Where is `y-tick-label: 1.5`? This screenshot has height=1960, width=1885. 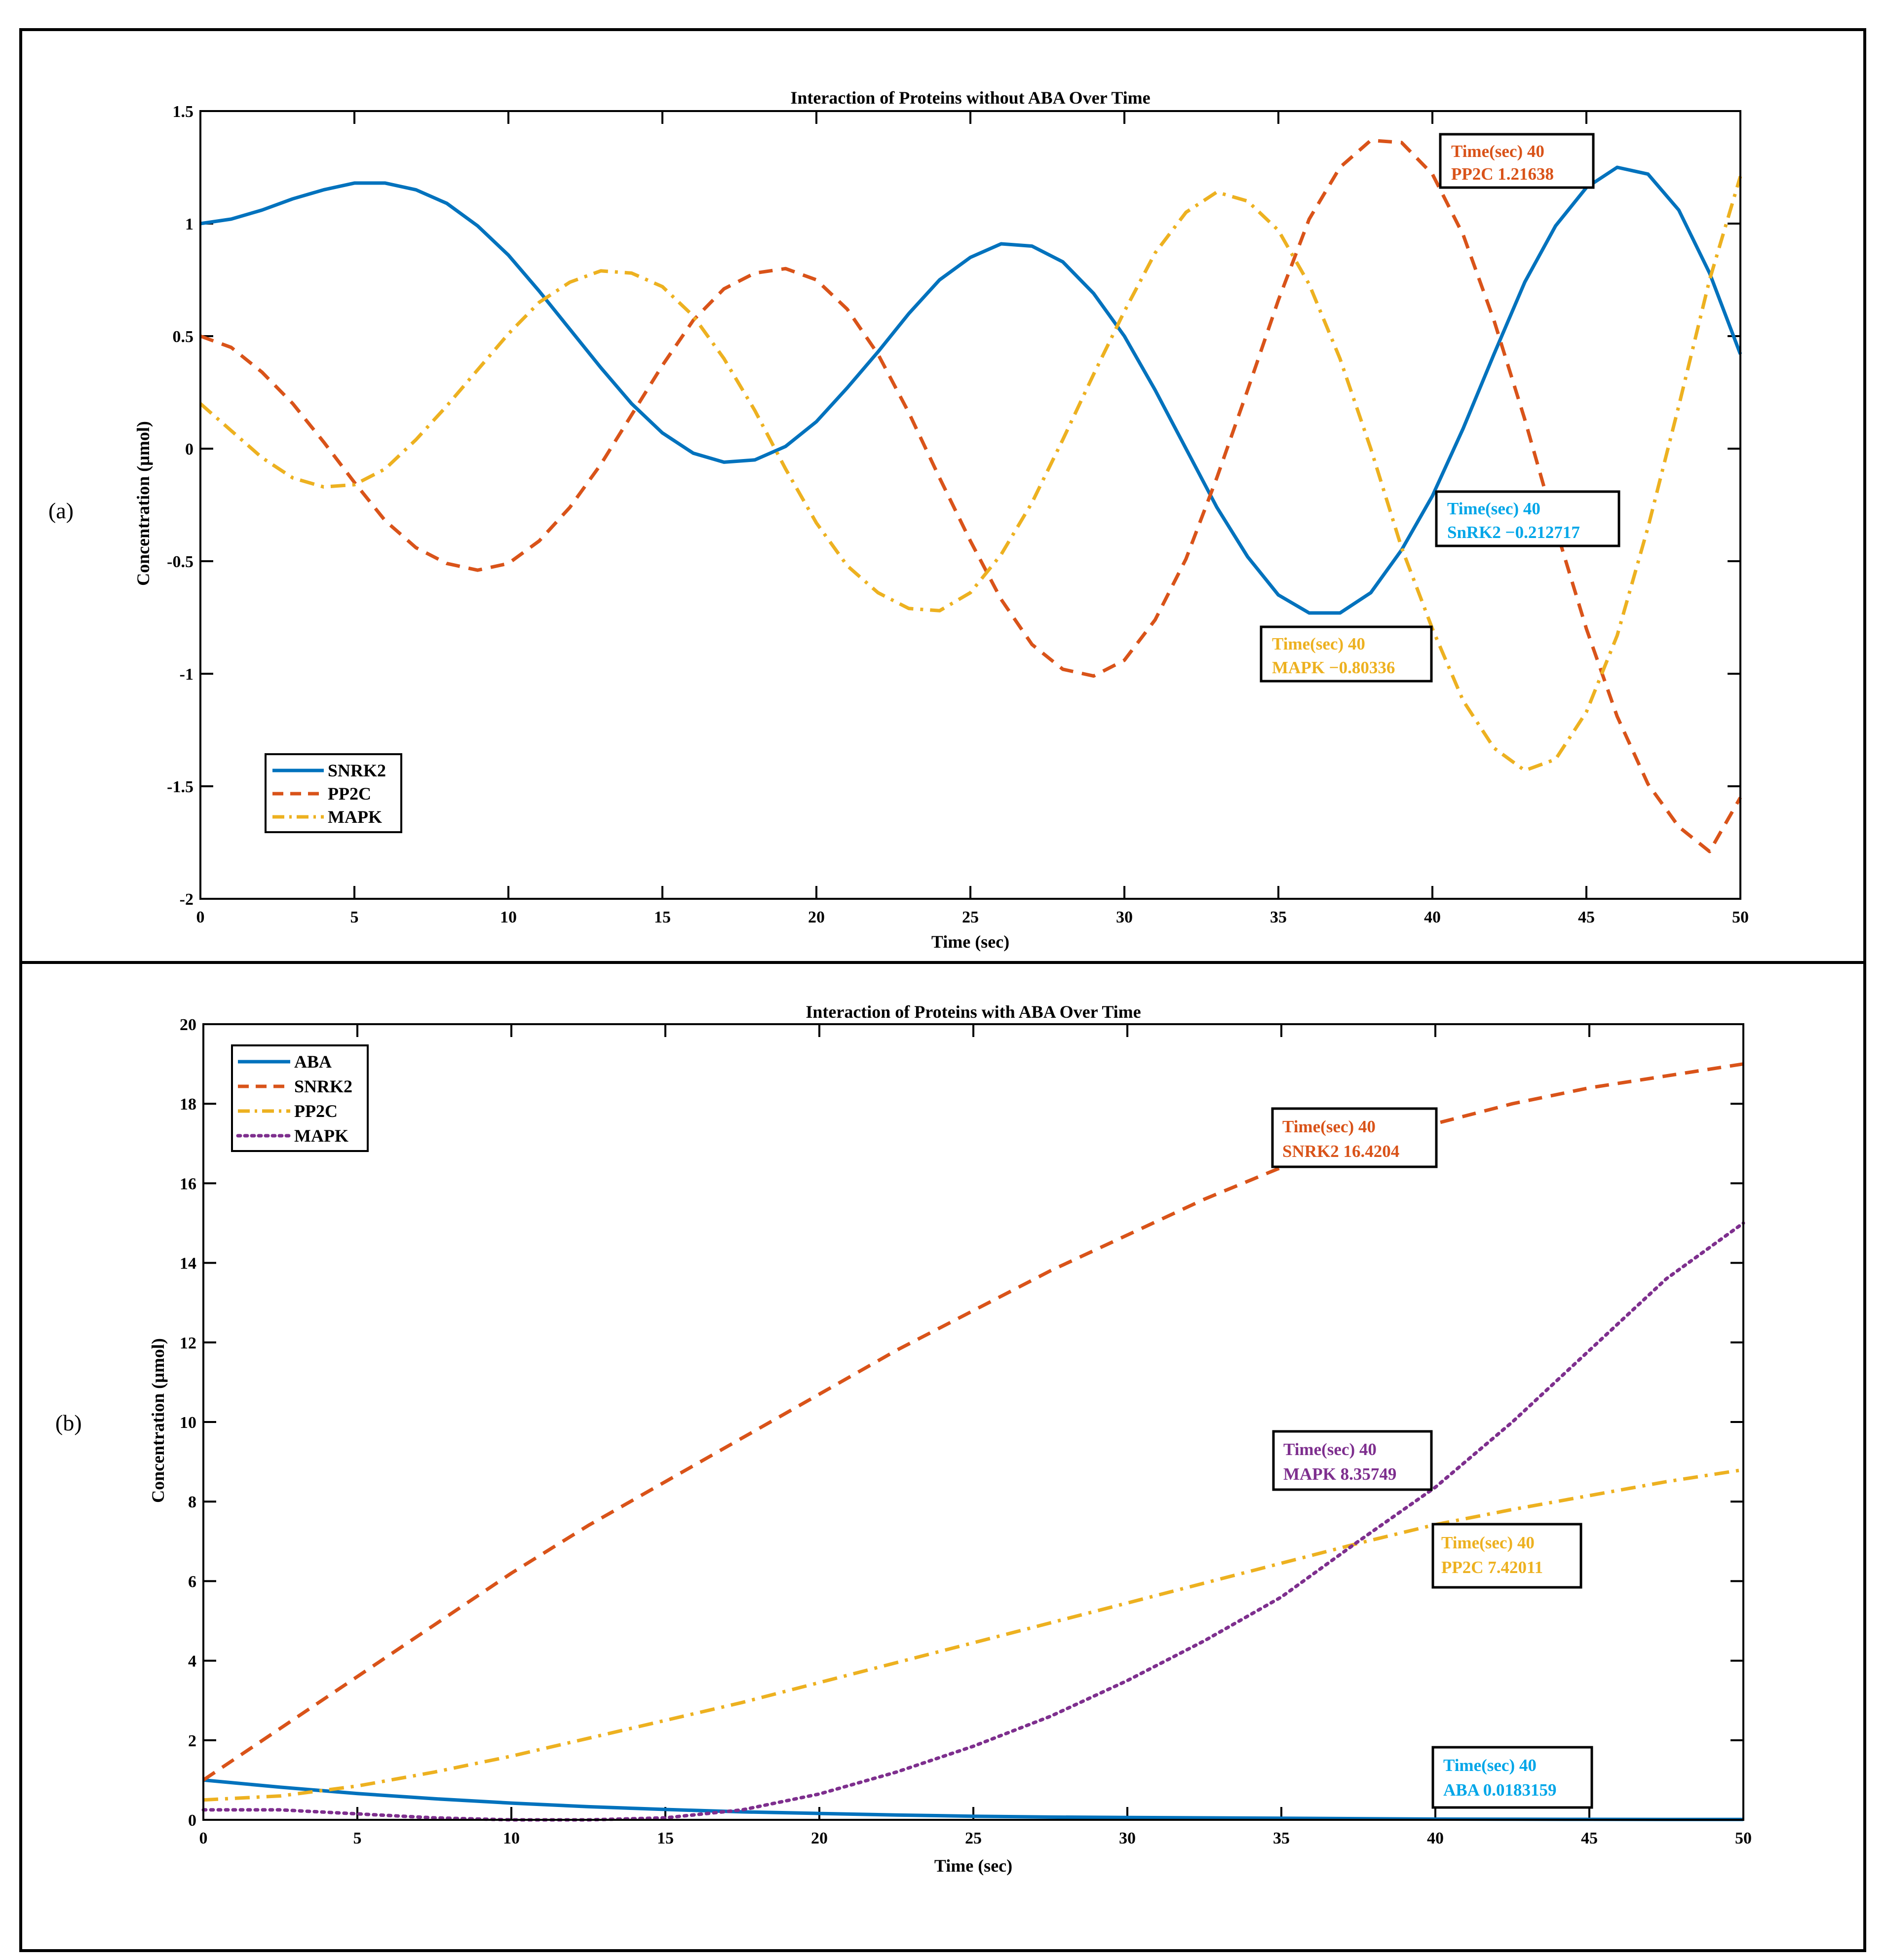
y-tick-label: 1.5 is located at coordinates (183, 112).